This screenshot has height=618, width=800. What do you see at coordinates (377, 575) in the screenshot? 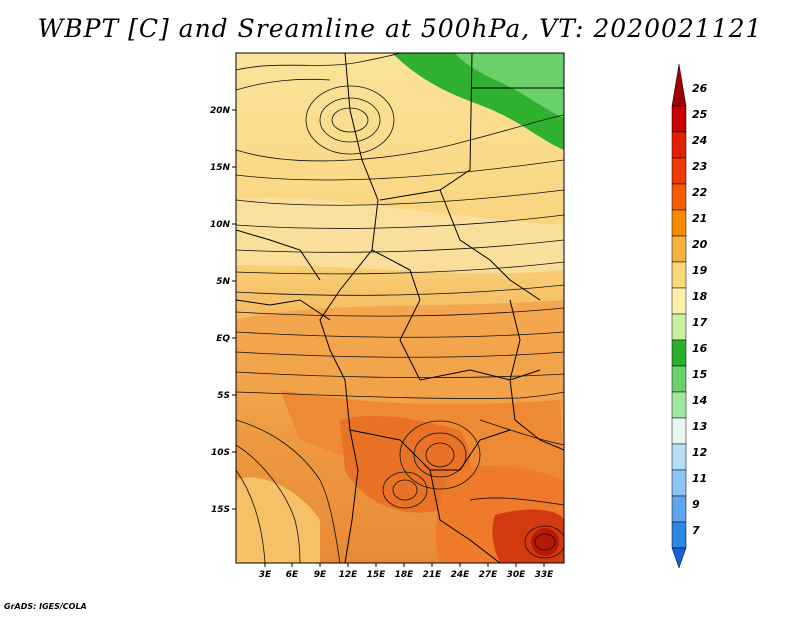
I see `lon-label: 15E` at bounding box center [377, 575].